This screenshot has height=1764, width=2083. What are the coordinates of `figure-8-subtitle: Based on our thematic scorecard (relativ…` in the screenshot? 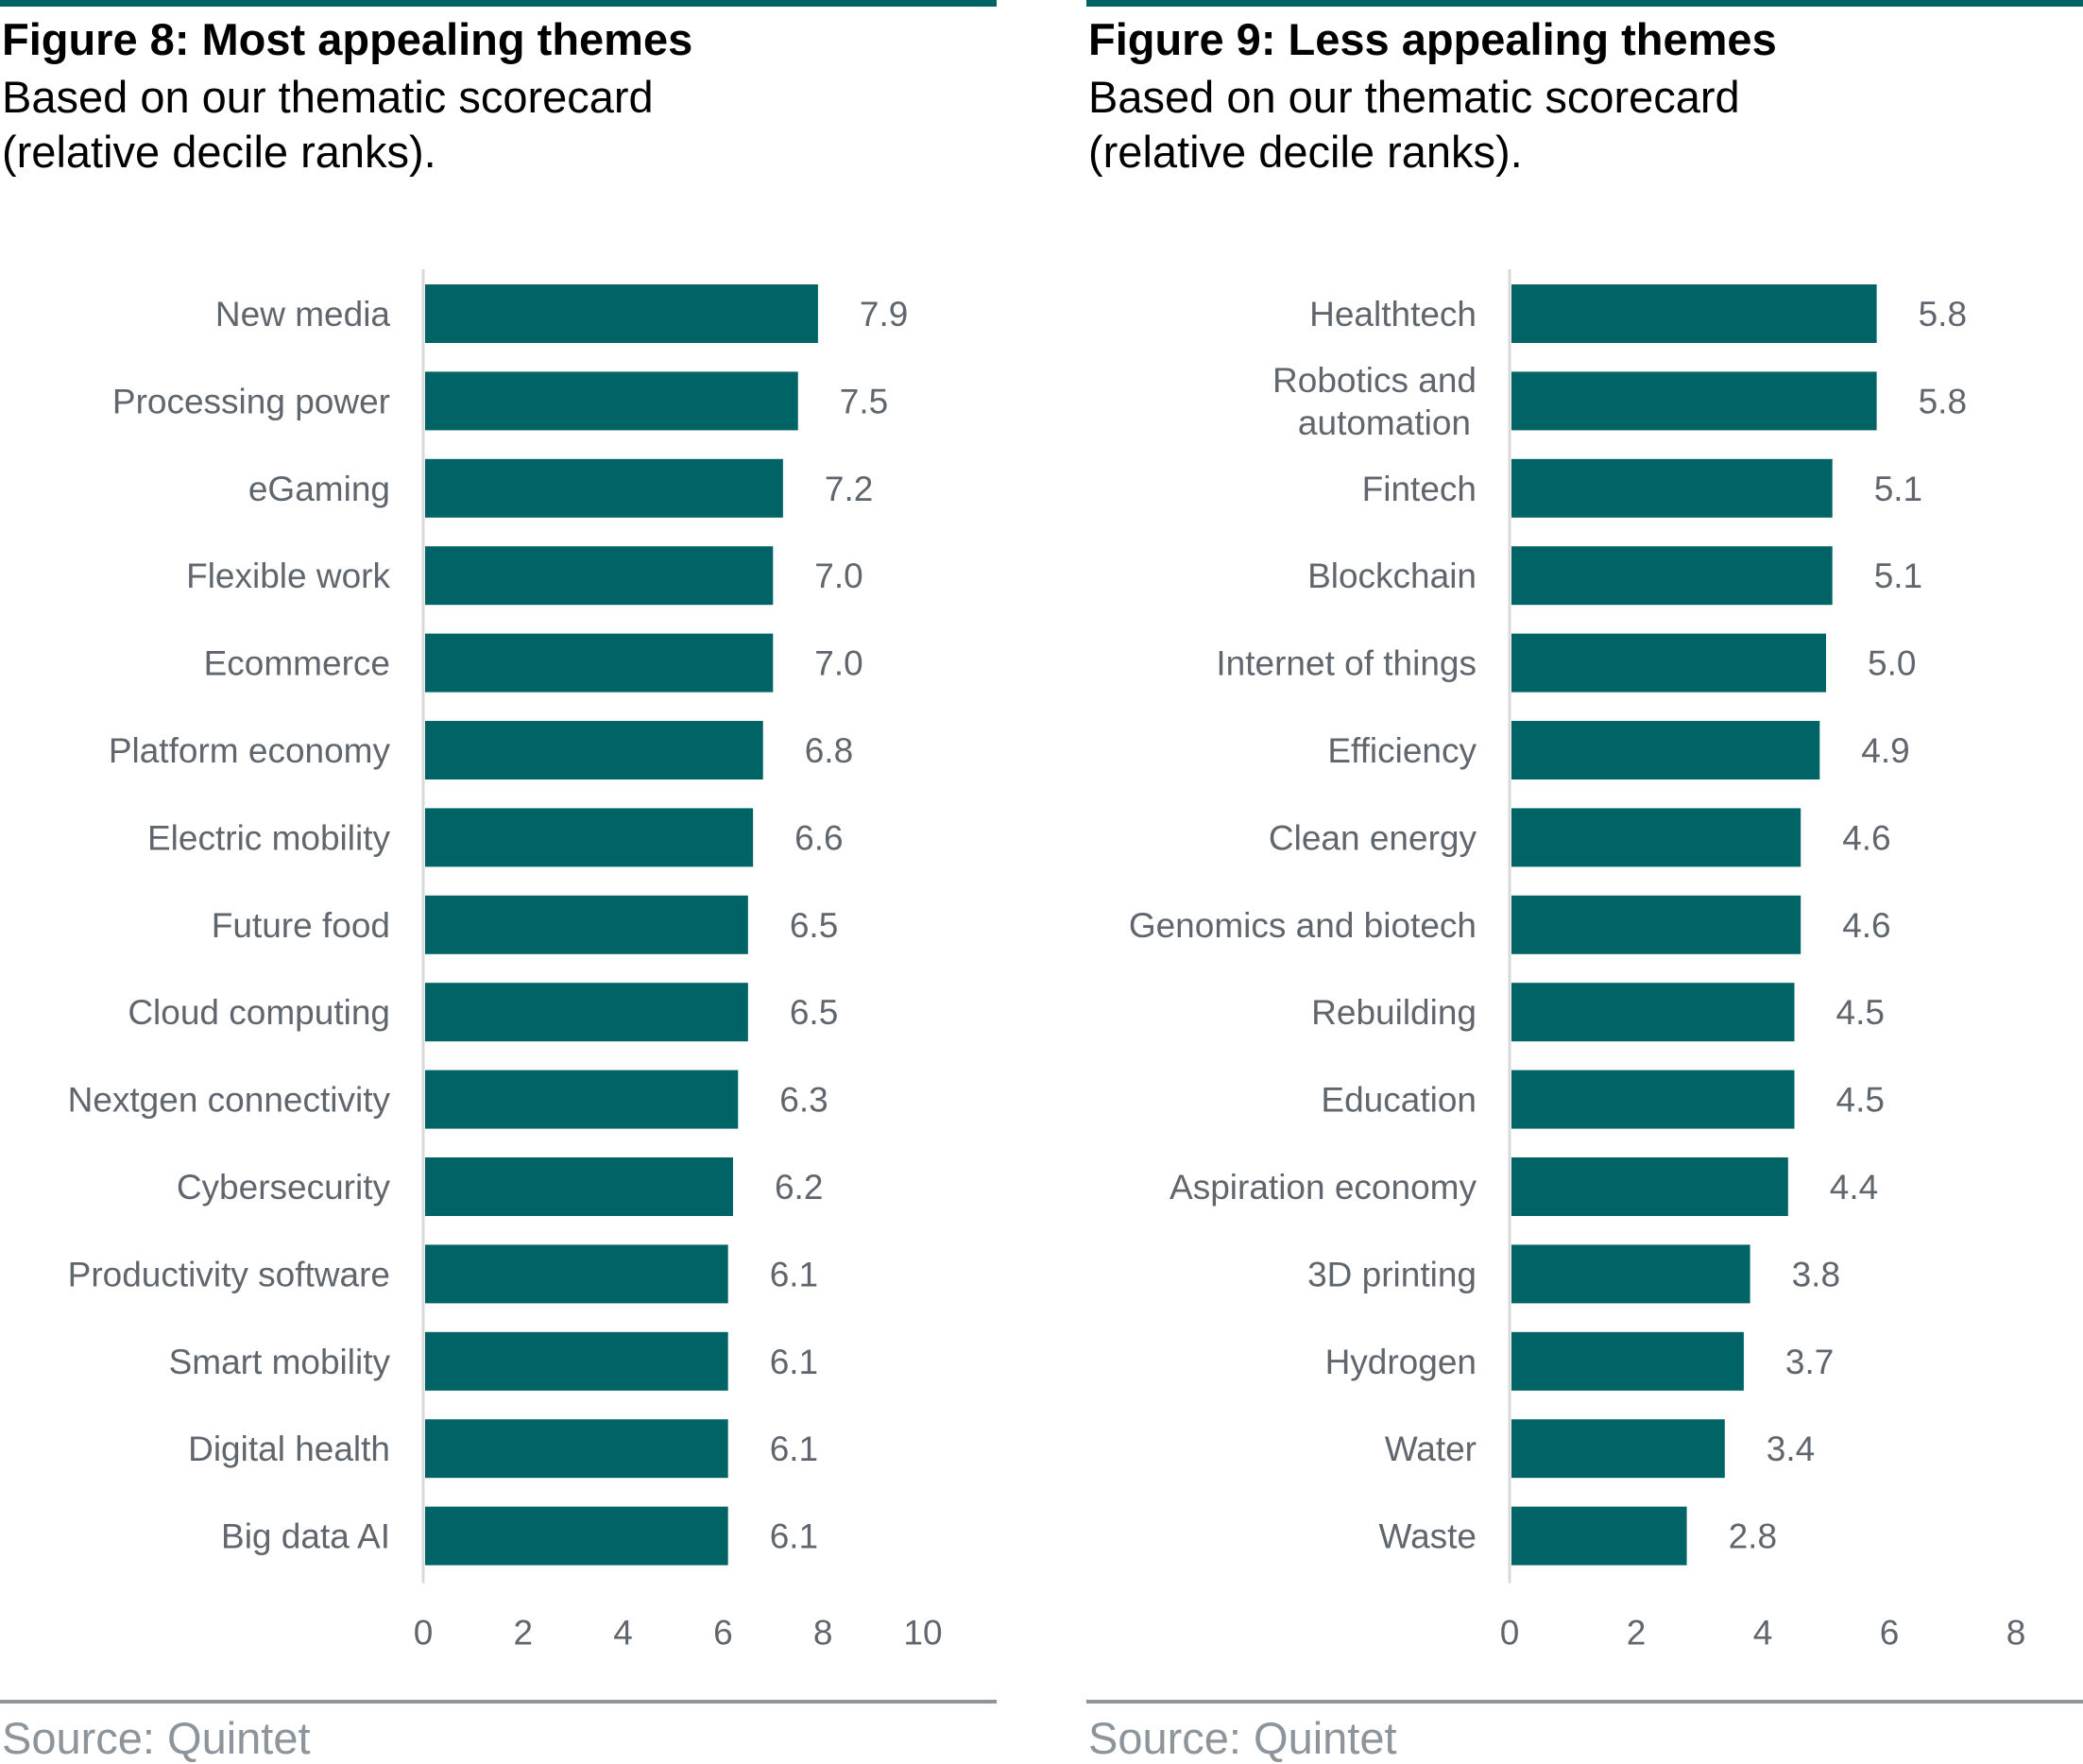 It's located at (328, 125).